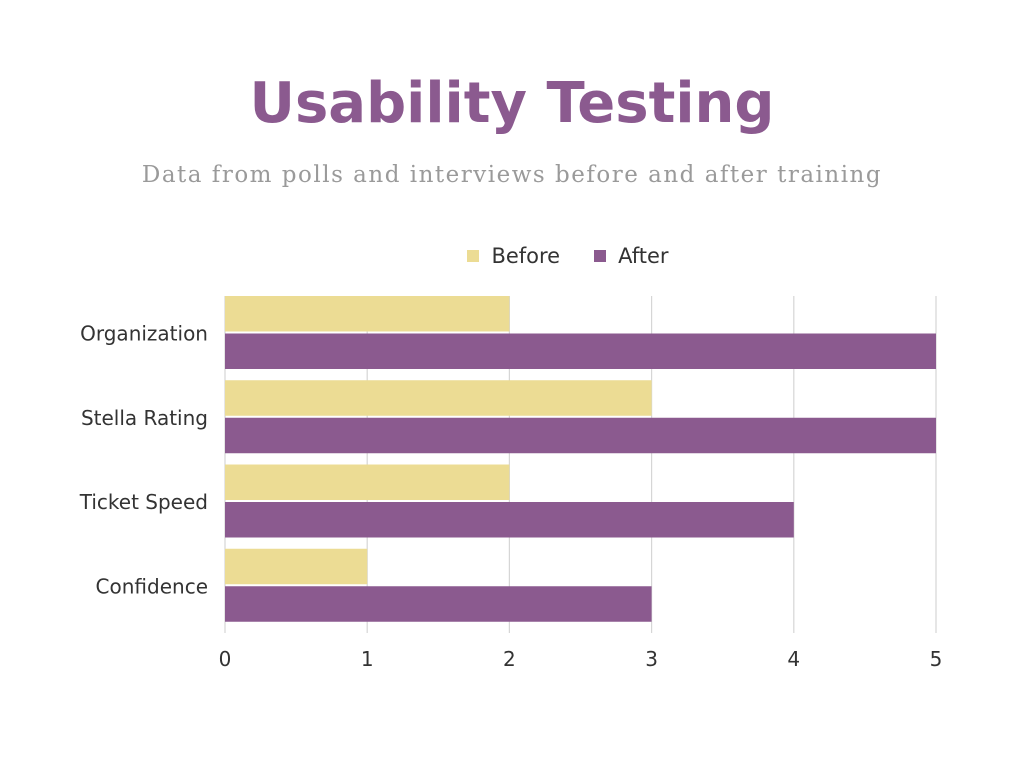  What do you see at coordinates (367, 482) in the screenshot?
I see `bar-before-ticket-speed` at bounding box center [367, 482].